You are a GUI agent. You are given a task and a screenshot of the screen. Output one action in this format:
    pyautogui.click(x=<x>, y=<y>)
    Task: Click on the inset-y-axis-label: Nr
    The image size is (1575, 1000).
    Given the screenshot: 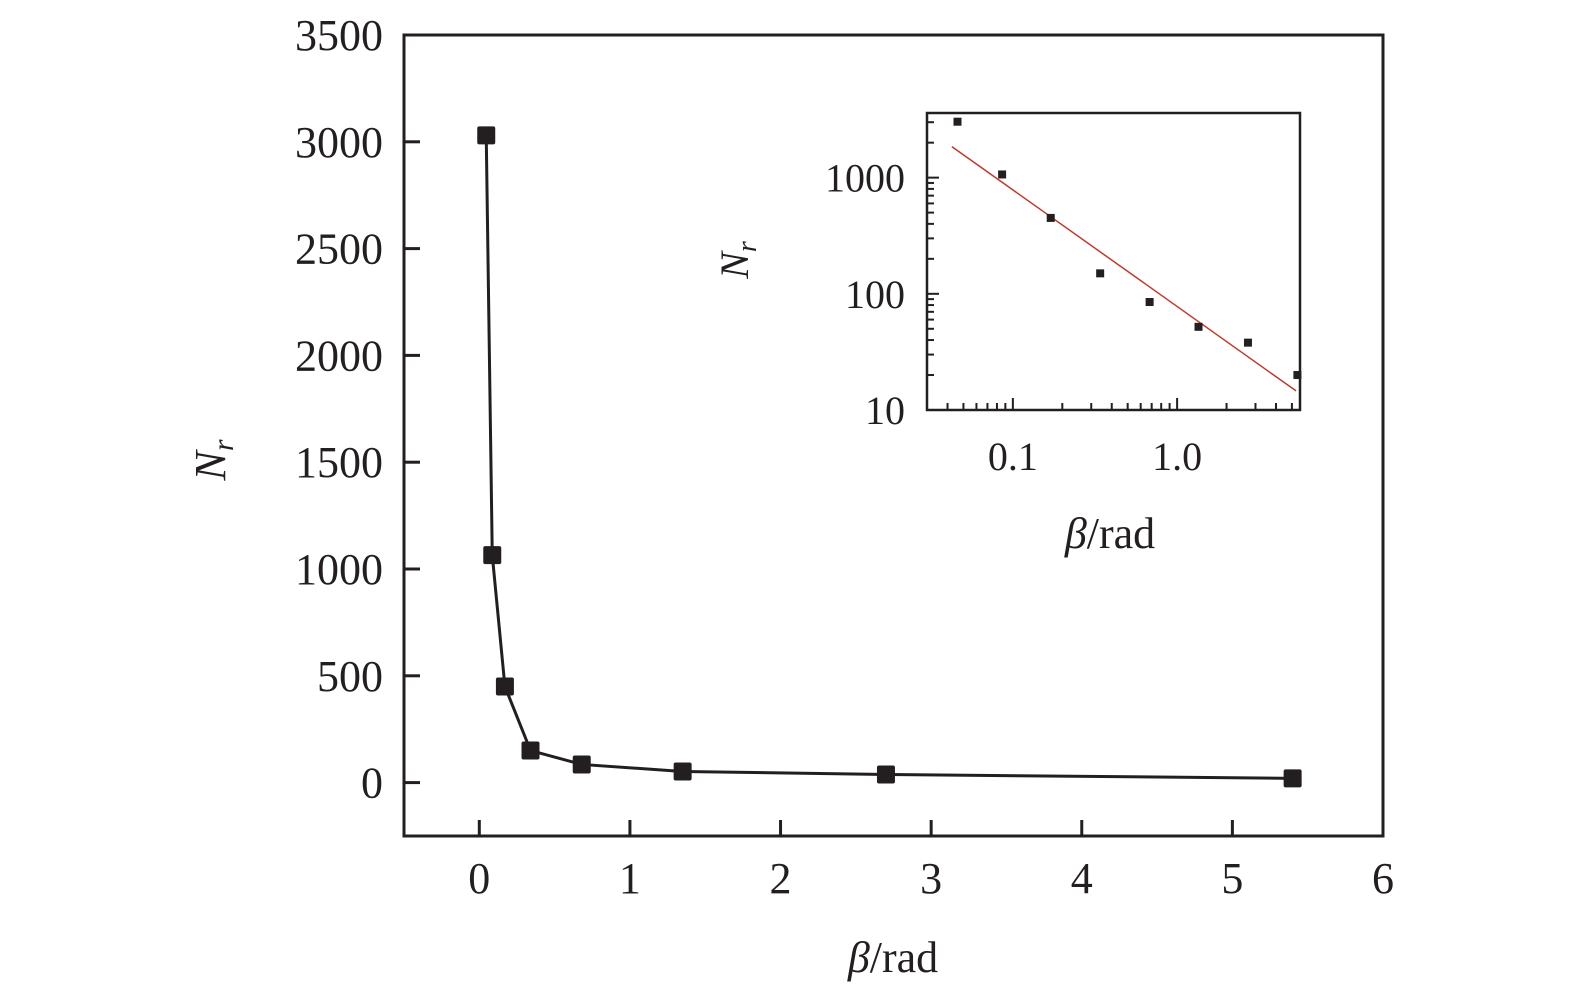 What is the action you would take?
    pyautogui.click(x=737, y=260)
    